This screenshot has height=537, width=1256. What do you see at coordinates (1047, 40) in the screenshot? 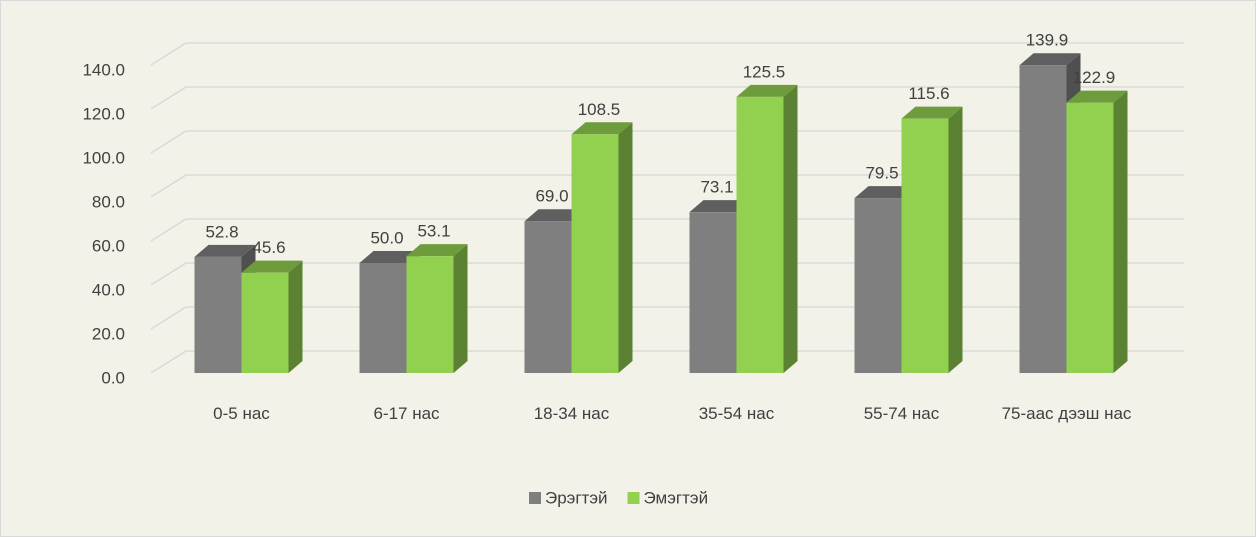
I see `value-label: 139.9` at bounding box center [1047, 40].